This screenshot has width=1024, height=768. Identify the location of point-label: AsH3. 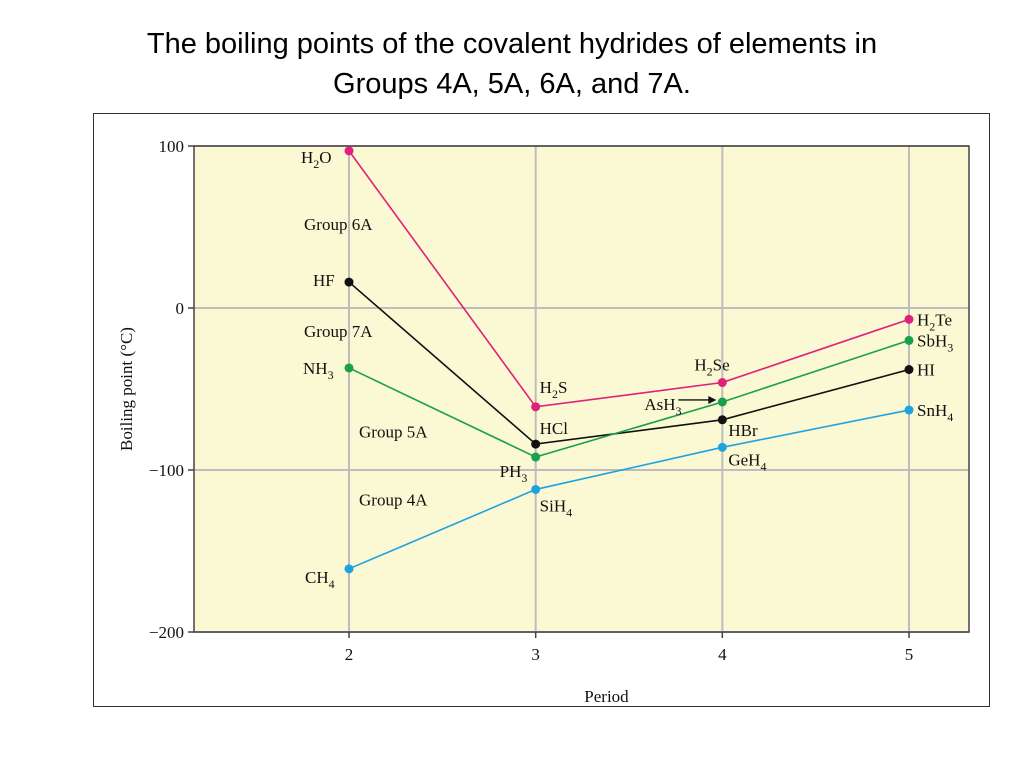
(662, 406).